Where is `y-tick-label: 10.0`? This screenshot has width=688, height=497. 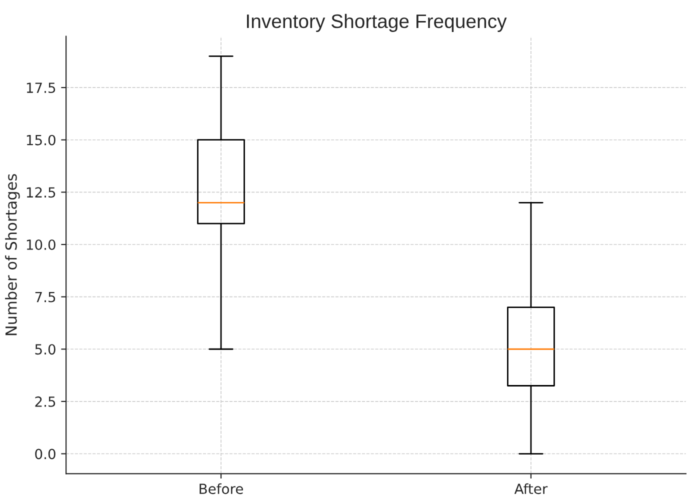
y-tick-label: 10.0 is located at coordinates (41, 244).